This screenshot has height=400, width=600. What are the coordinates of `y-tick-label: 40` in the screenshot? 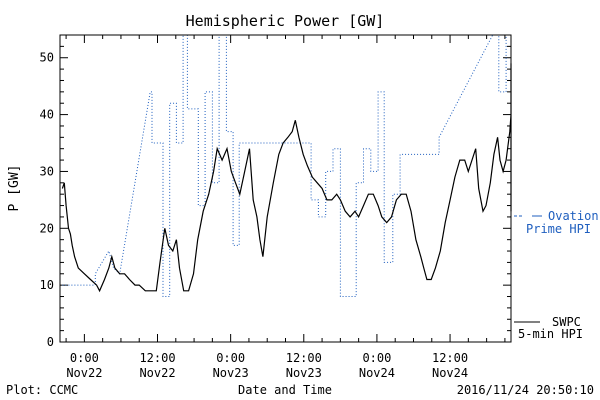 It's located at (47, 115).